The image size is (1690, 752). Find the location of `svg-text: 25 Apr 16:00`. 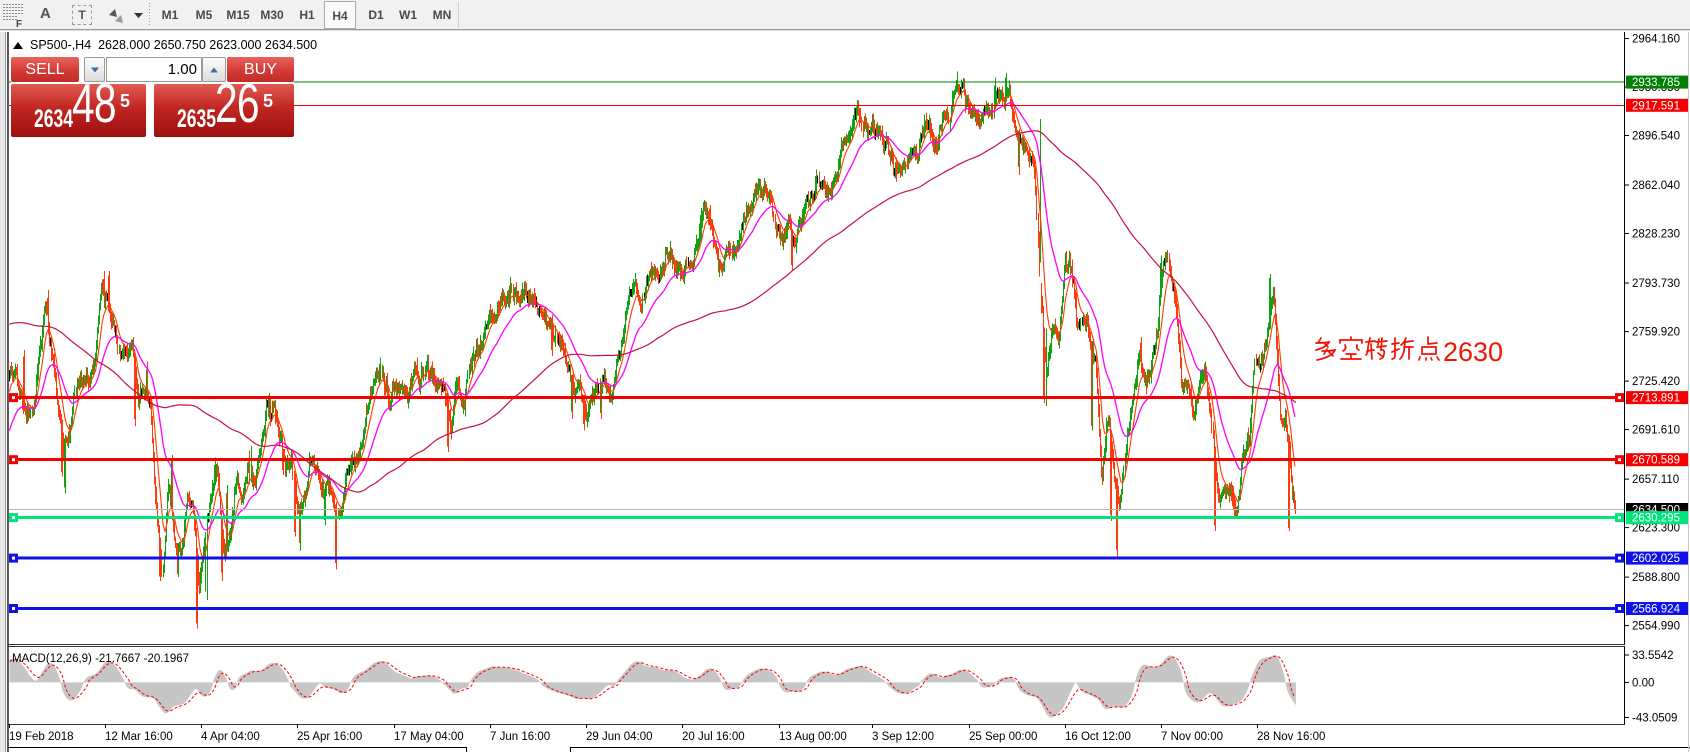

svg-text: 25 Apr 16:00 is located at coordinates (329, 737).